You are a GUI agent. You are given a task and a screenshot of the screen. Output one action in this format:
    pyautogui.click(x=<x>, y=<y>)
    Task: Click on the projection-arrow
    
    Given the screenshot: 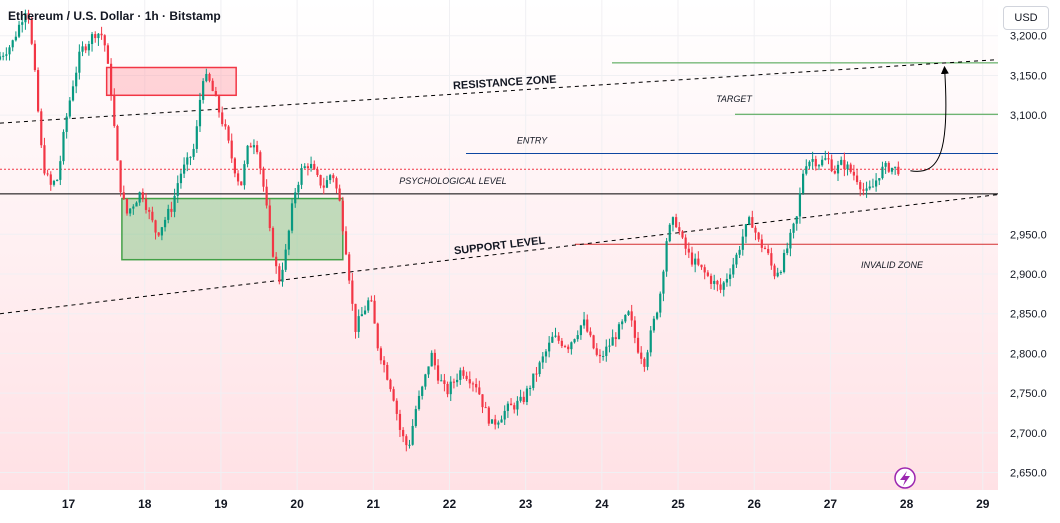 What is the action you would take?
    pyautogui.click(x=929, y=118)
    